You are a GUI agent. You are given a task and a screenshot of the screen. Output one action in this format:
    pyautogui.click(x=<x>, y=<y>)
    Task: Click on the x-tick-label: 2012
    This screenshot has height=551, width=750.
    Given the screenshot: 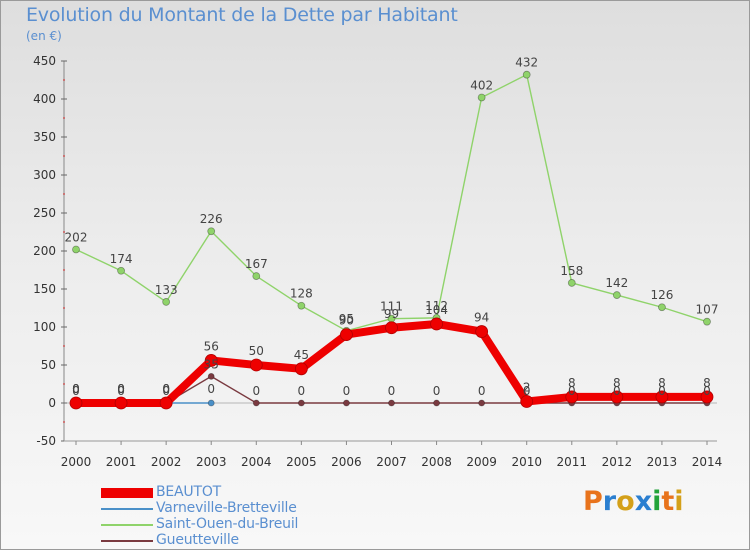 What is the action you would take?
    pyautogui.click(x=617, y=462)
    